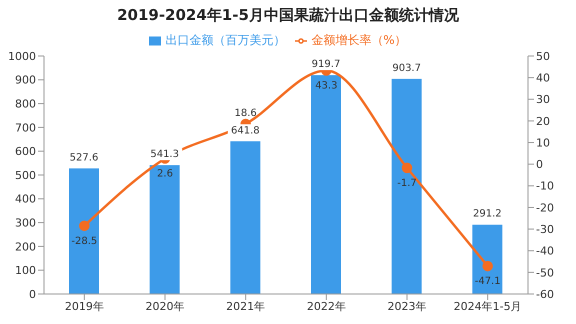 The height and width of the screenshot is (324, 576). What do you see at coordinates (32, 294) in the screenshot?
I see `y-tick-label: 0` at bounding box center [32, 294].